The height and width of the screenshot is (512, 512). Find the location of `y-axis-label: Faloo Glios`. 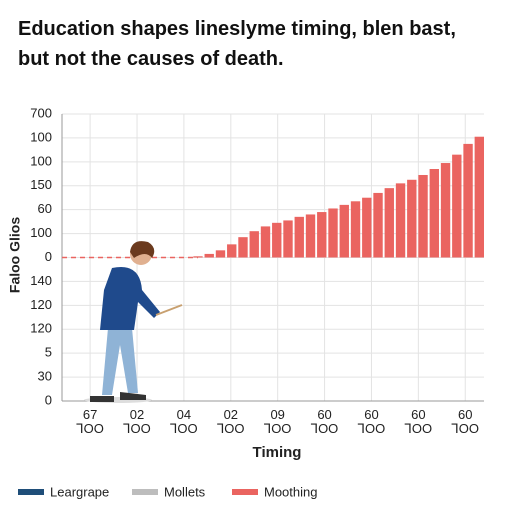

y-axis-label: Faloo Glios is located at coordinates (15, 255).